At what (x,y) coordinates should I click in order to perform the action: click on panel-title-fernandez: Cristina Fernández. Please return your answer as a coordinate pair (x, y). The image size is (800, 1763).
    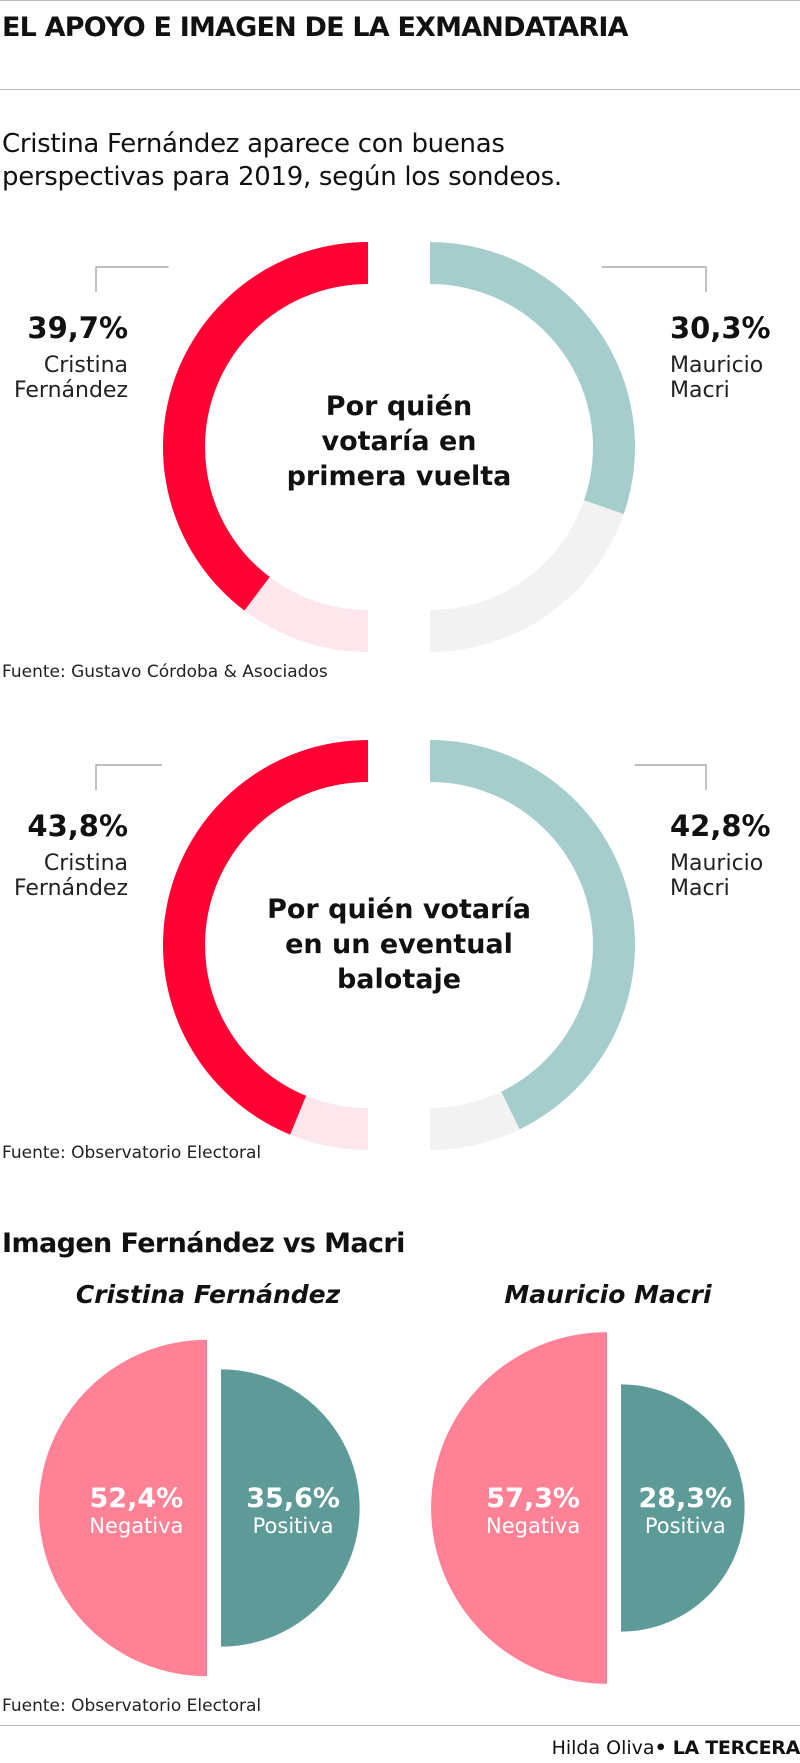
    Looking at the image, I should click on (208, 1294).